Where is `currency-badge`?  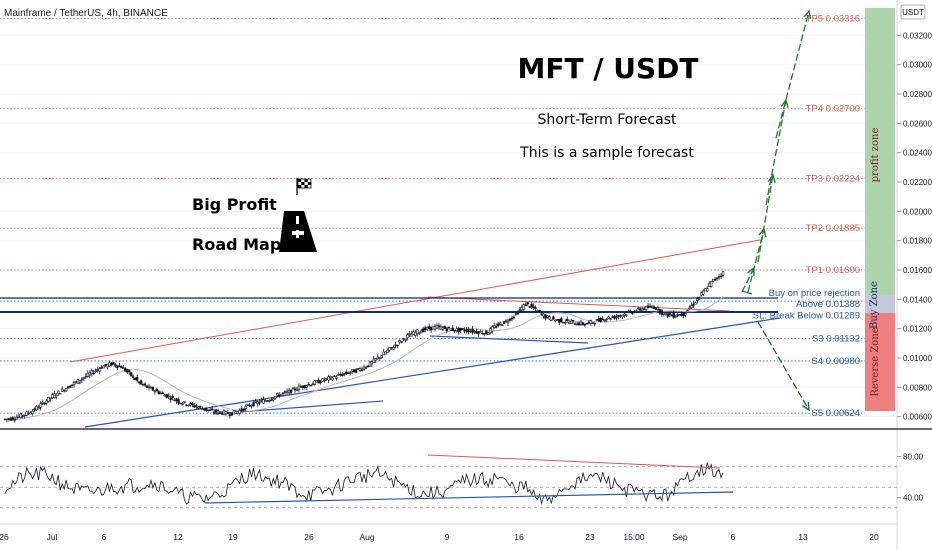 currency-badge is located at coordinates (913, 12).